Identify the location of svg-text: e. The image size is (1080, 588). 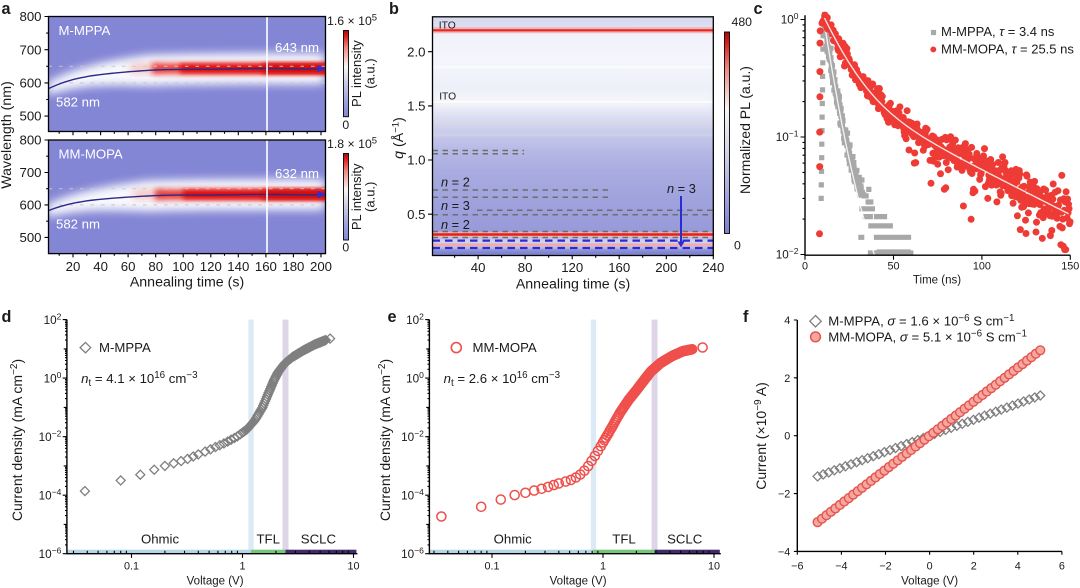
(392, 317).